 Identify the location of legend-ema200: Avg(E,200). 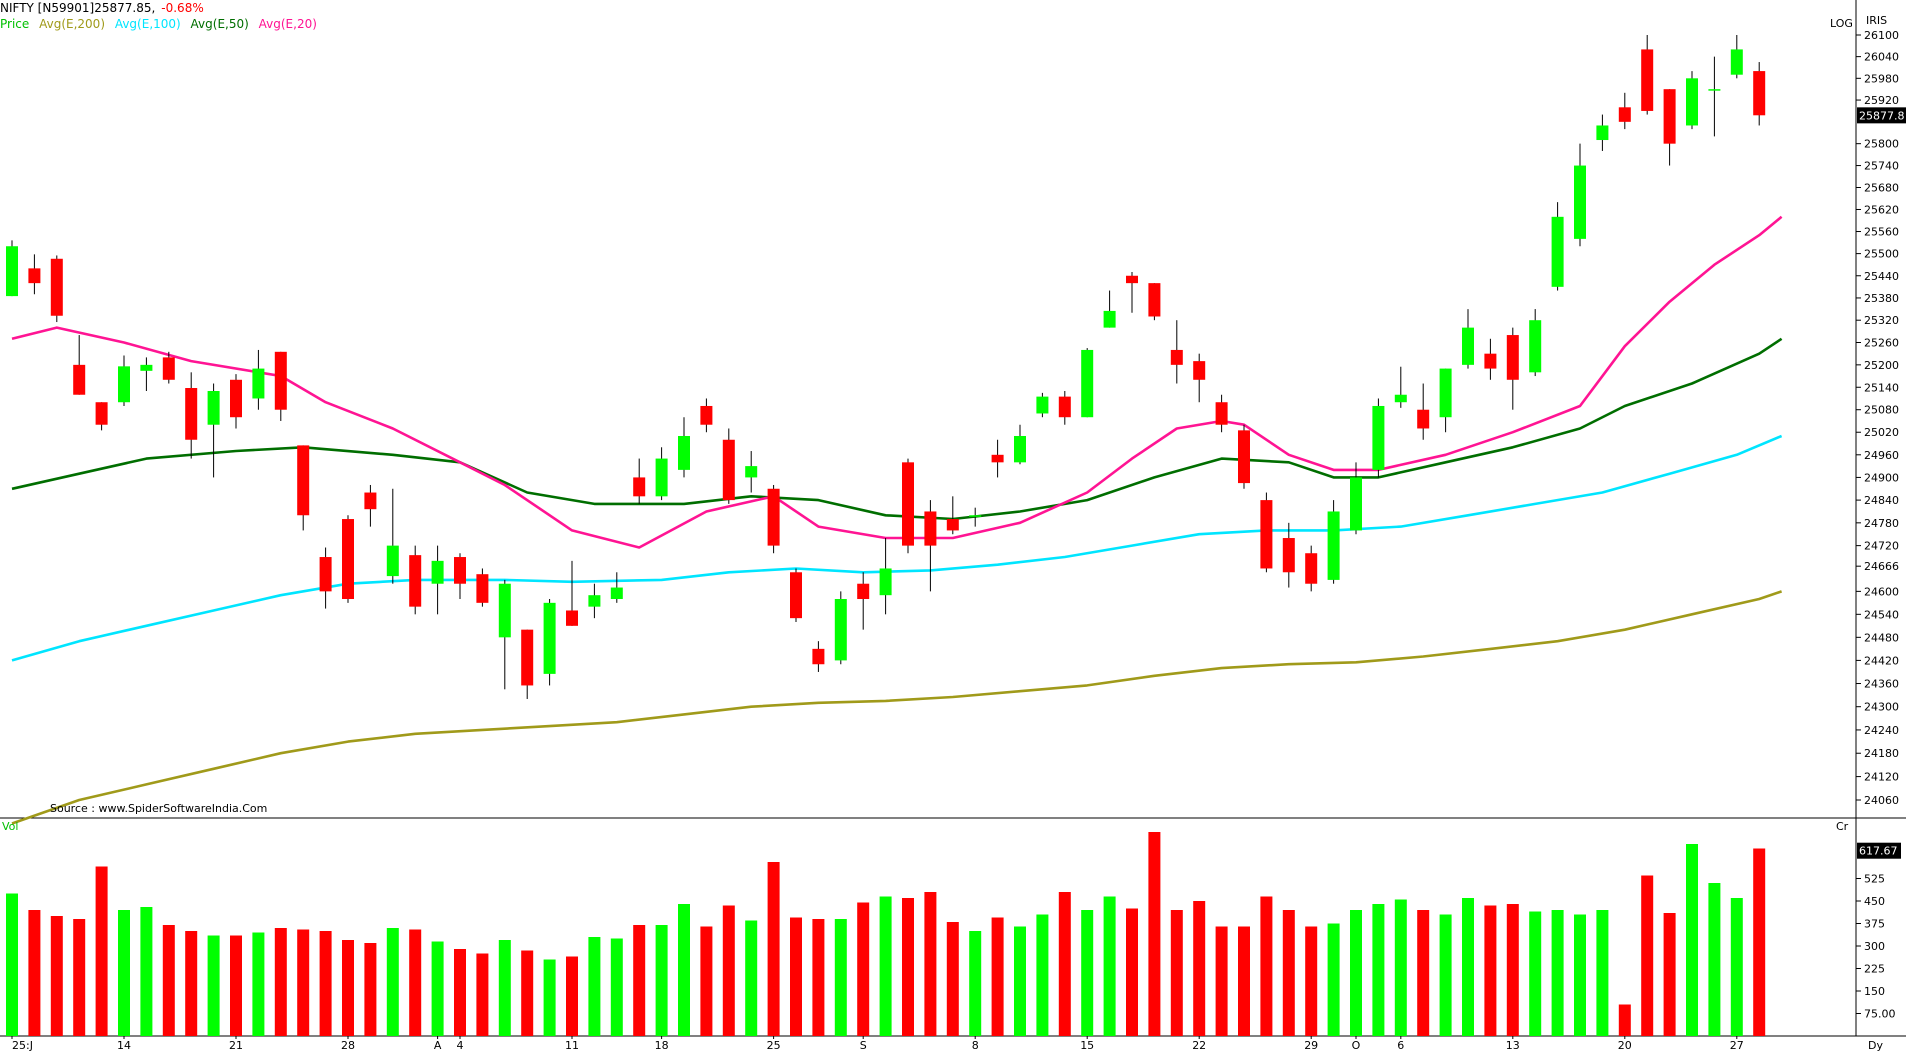
(72, 24).